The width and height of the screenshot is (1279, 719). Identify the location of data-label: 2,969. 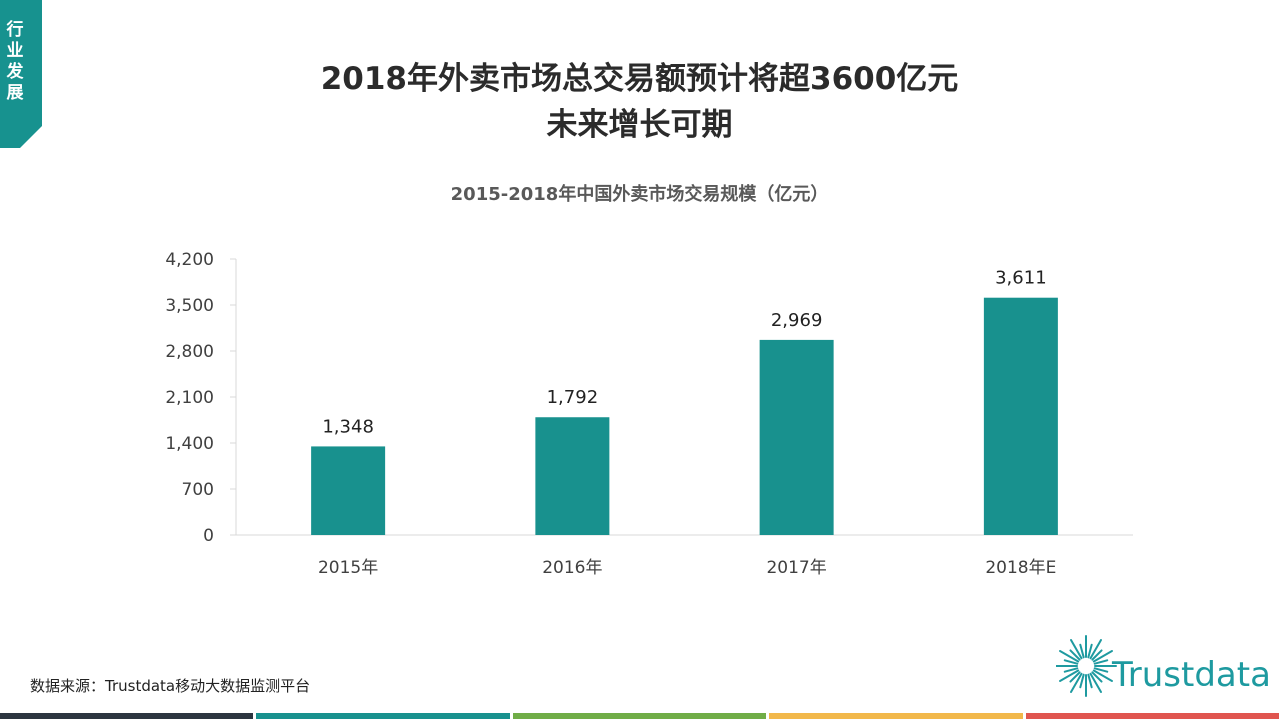
(797, 320).